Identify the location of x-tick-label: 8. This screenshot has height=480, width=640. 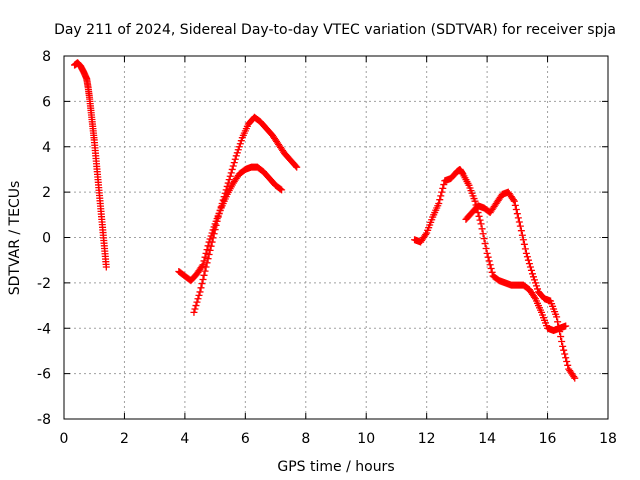
(305, 439).